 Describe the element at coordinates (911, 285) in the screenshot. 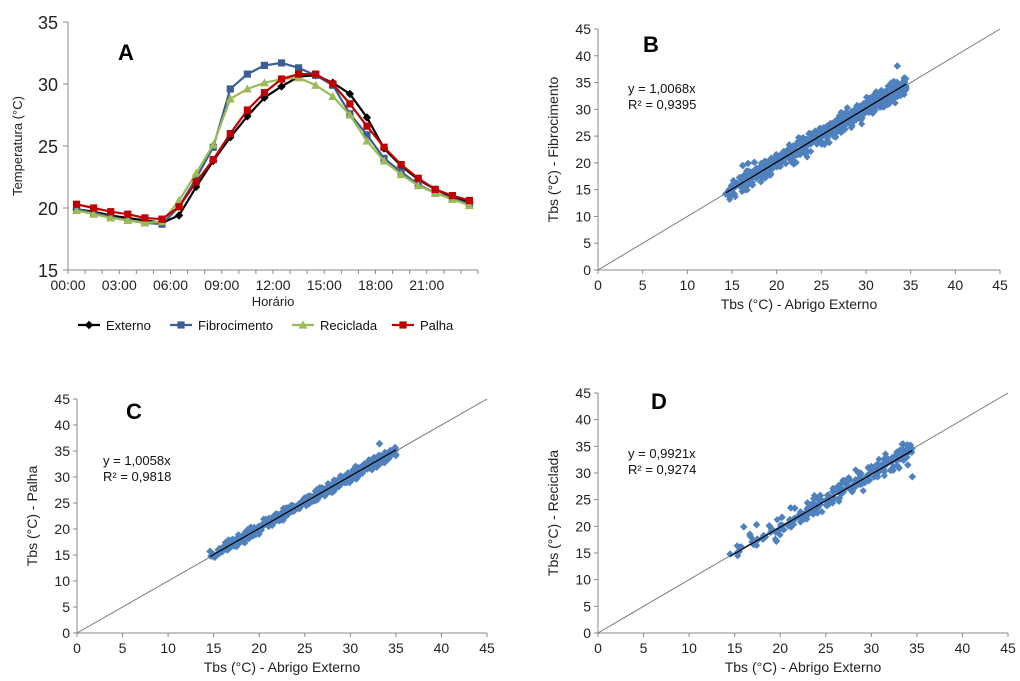

I see `x-tick-label: 35` at that location.